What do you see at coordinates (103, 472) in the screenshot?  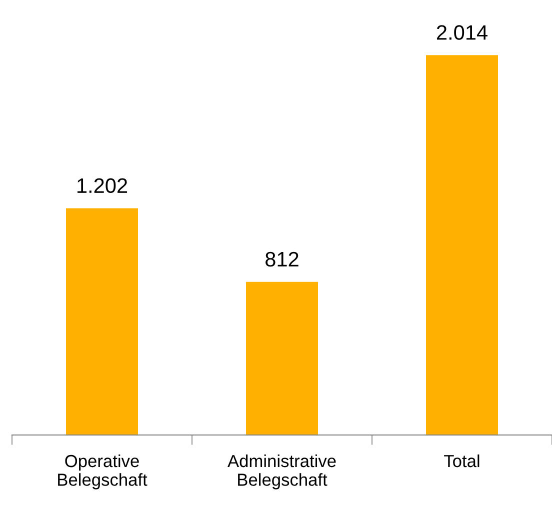 I see `x-tick-label: Operative Belegschaft` at bounding box center [103, 472].